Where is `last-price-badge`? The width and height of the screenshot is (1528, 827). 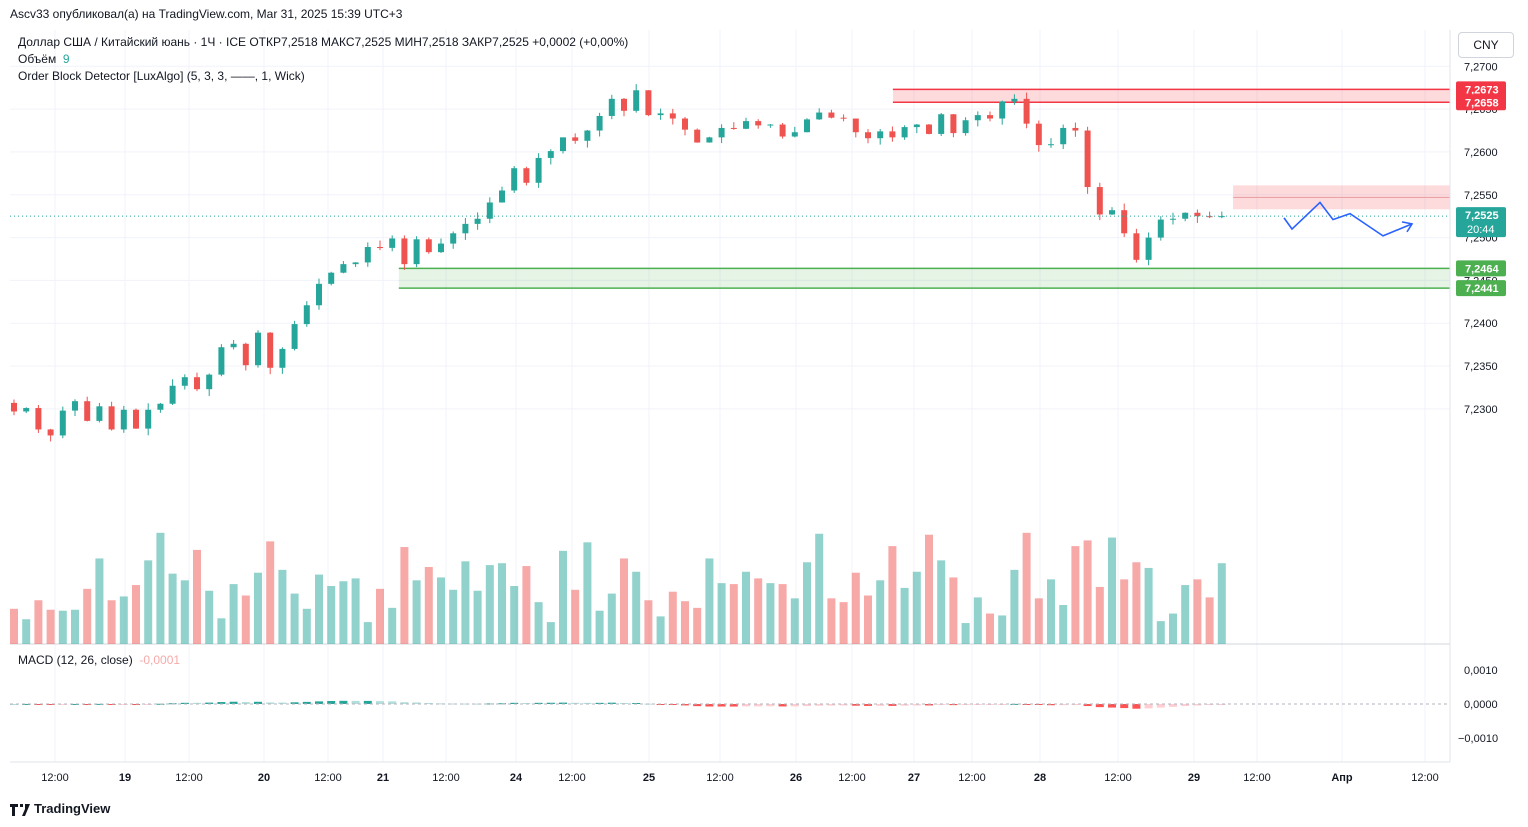
last-price-badge is located at coordinates (1481, 222).